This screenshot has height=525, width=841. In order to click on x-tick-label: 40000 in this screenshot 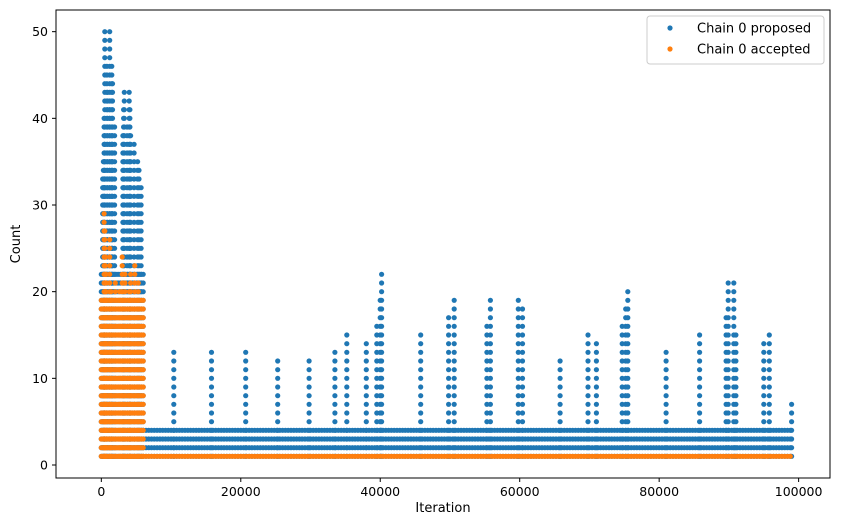, I will do `click(380, 491)`.